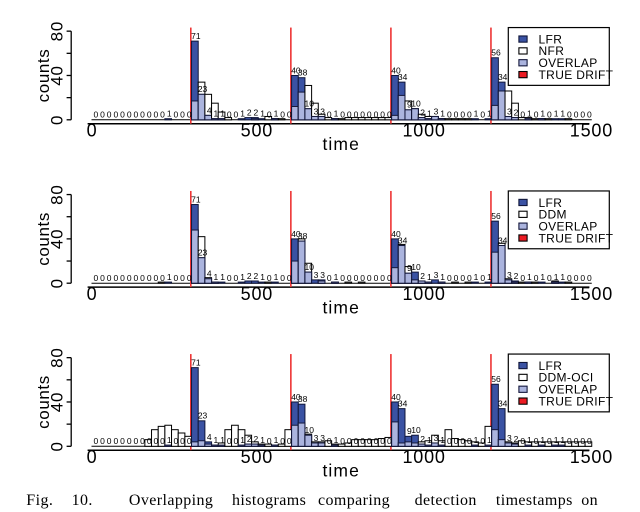  I want to click on svg-text: 500, so click(257, 457).